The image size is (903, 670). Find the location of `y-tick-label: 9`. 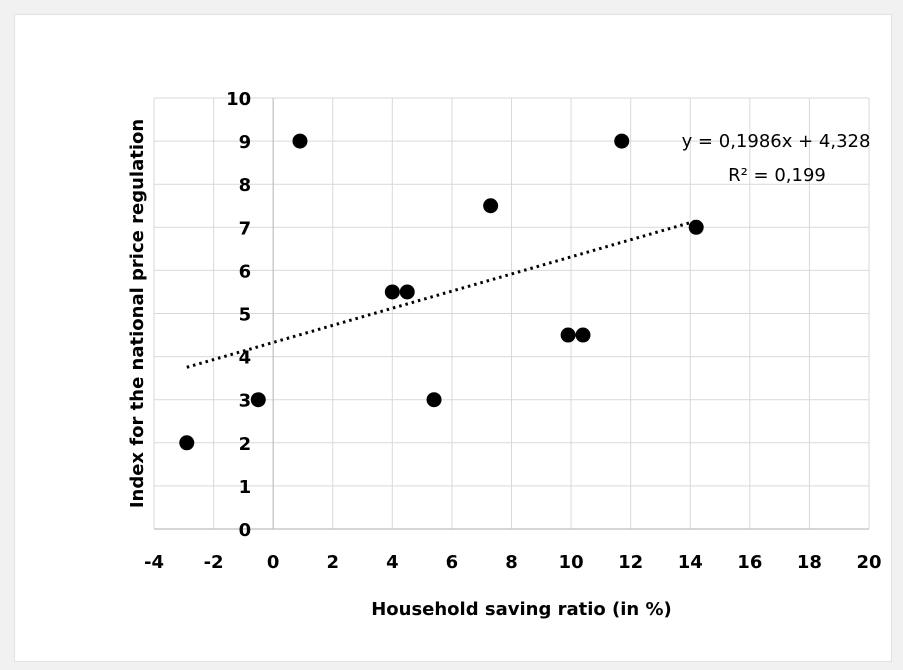

y-tick-label: 9 is located at coordinates (245, 142).